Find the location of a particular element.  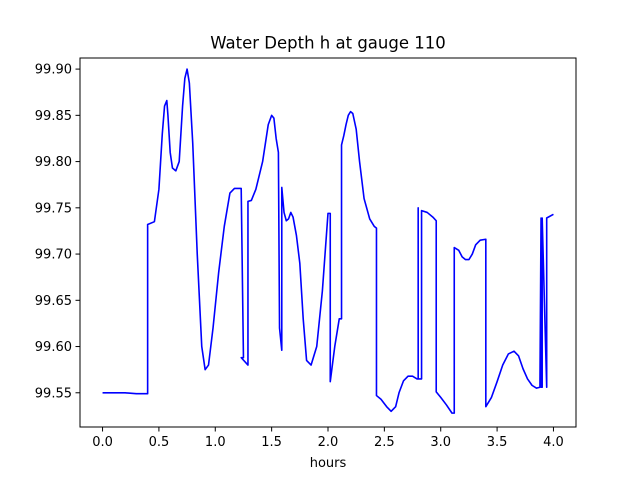

y-axis: 99.55 99.60 99.65 99.70 99.75 99.80 99.85 99.90 is located at coordinates (57, 232).